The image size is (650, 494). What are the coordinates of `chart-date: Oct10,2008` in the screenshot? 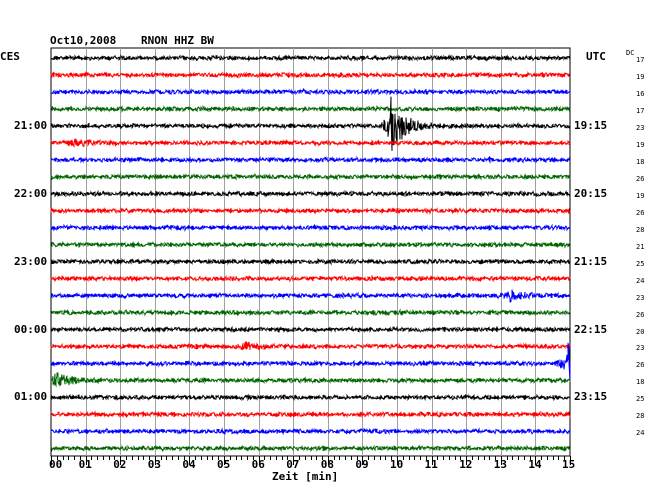 It's located at (83, 40).